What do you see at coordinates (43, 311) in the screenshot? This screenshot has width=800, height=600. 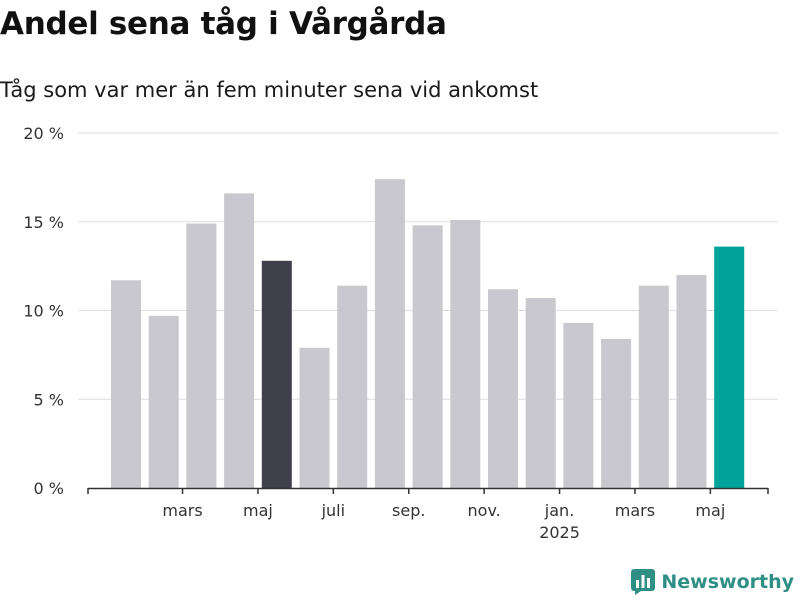 I see `y-tick-label: 10 %` at bounding box center [43, 311].